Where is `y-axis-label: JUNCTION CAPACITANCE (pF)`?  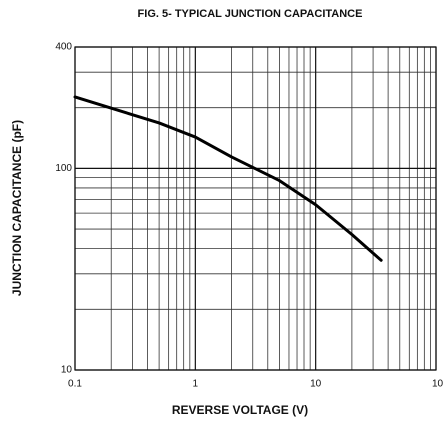
y-axis-label: JUNCTION CAPACITANCE (pF) is located at coordinates (17, 208).